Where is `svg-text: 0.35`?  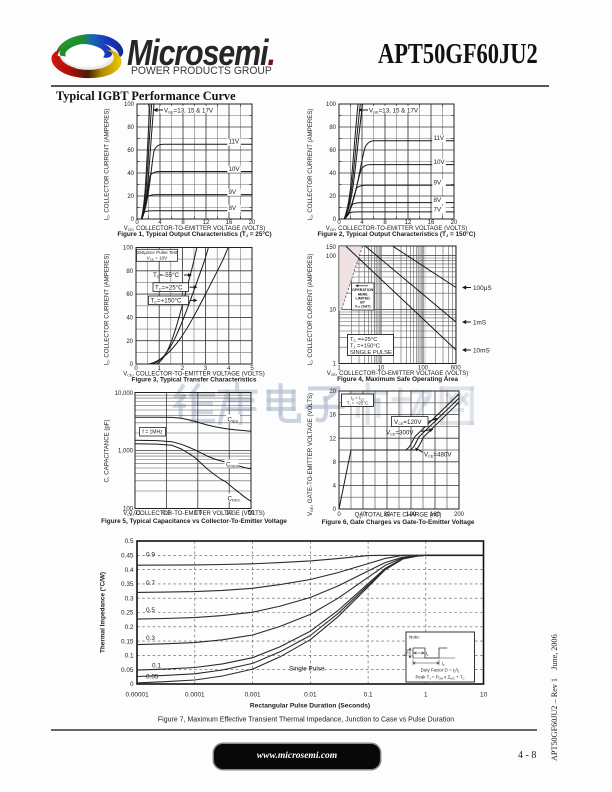 svg-text: 0.35 is located at coordinates (127, 584).